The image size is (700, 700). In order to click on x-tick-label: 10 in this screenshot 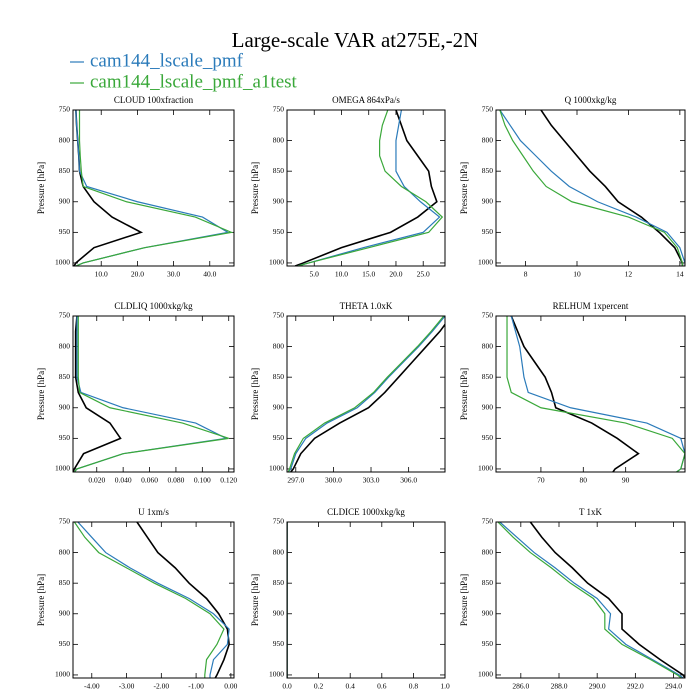, I will do `click(577, 274)`.